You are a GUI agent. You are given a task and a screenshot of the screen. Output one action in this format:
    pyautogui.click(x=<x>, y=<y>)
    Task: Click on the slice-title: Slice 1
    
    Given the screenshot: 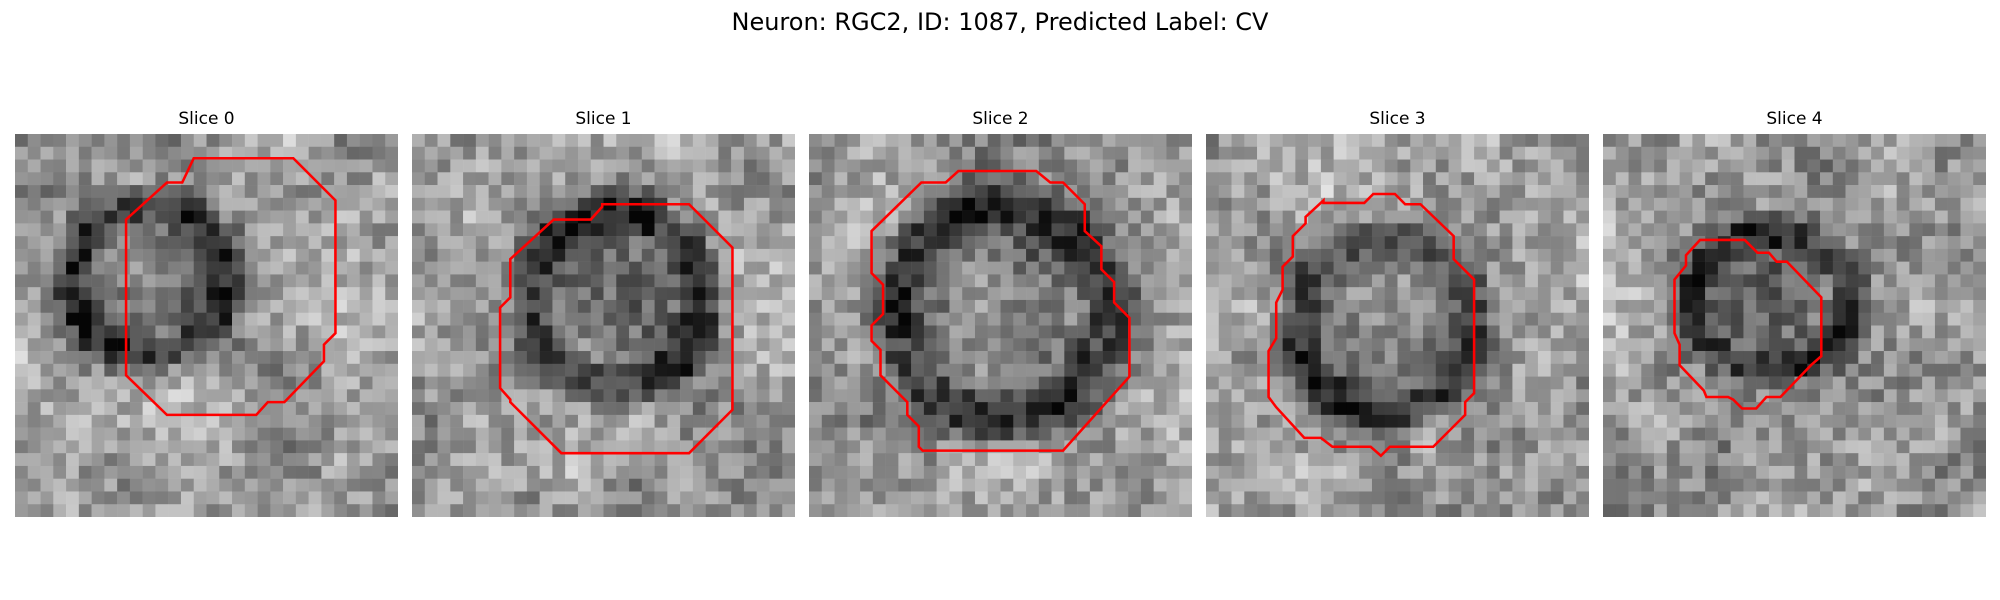 What is the action you would take?
    pyautogui.click(x=603, y=119)
    